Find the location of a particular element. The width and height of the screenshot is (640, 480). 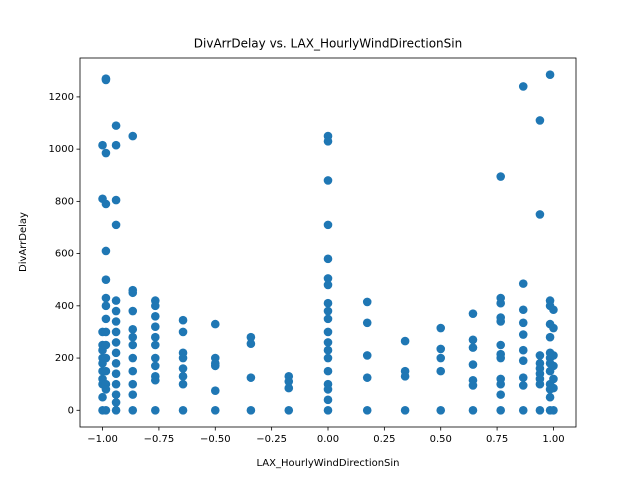

y-tick-label: 1000 is located at coordinates (61, 149).